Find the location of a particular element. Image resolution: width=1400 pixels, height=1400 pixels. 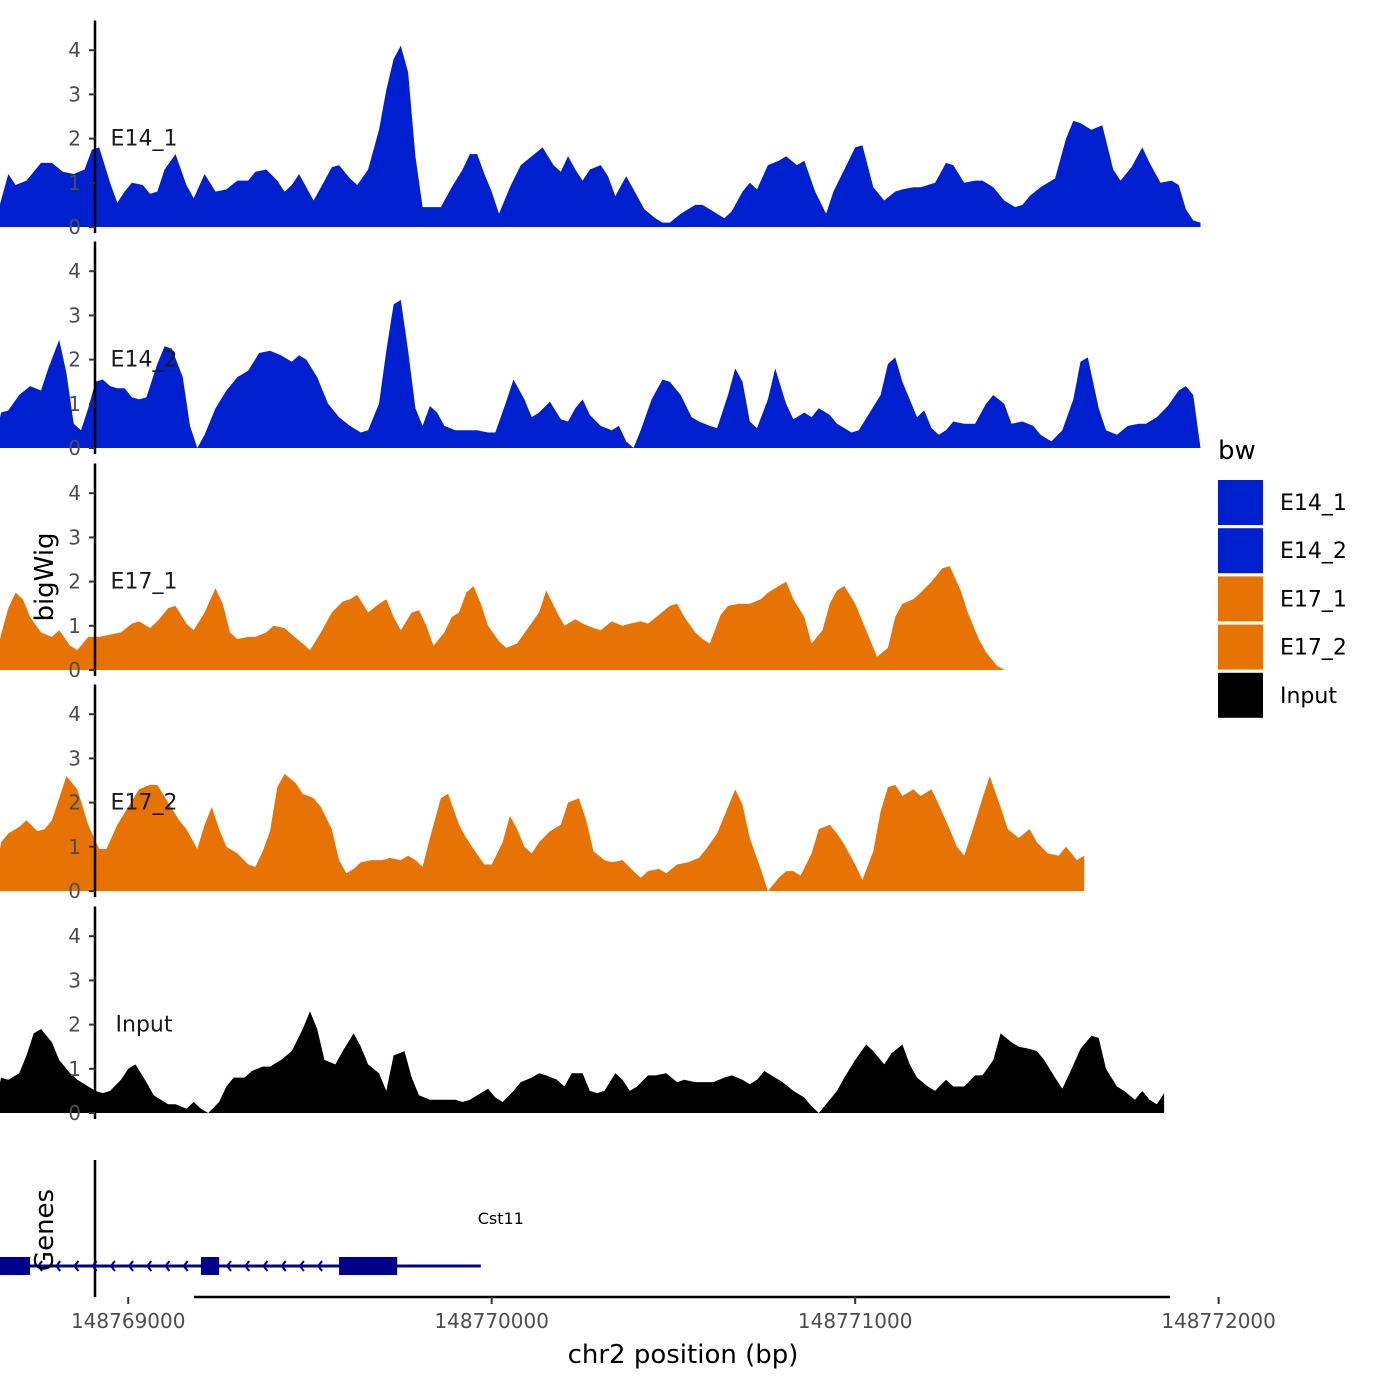

track-E17_2: 0 1 2 3 4 E17_2 is located at coordinates (542, 793).